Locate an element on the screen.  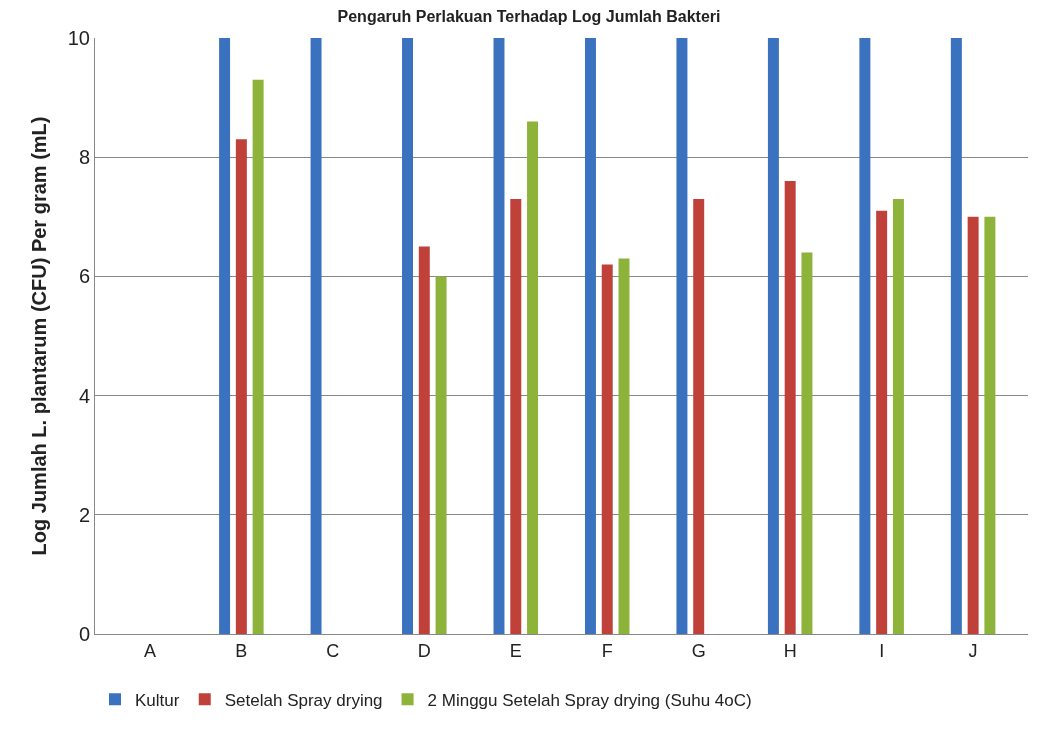
legend-label: Kultur is located at coordinates (157, 700).